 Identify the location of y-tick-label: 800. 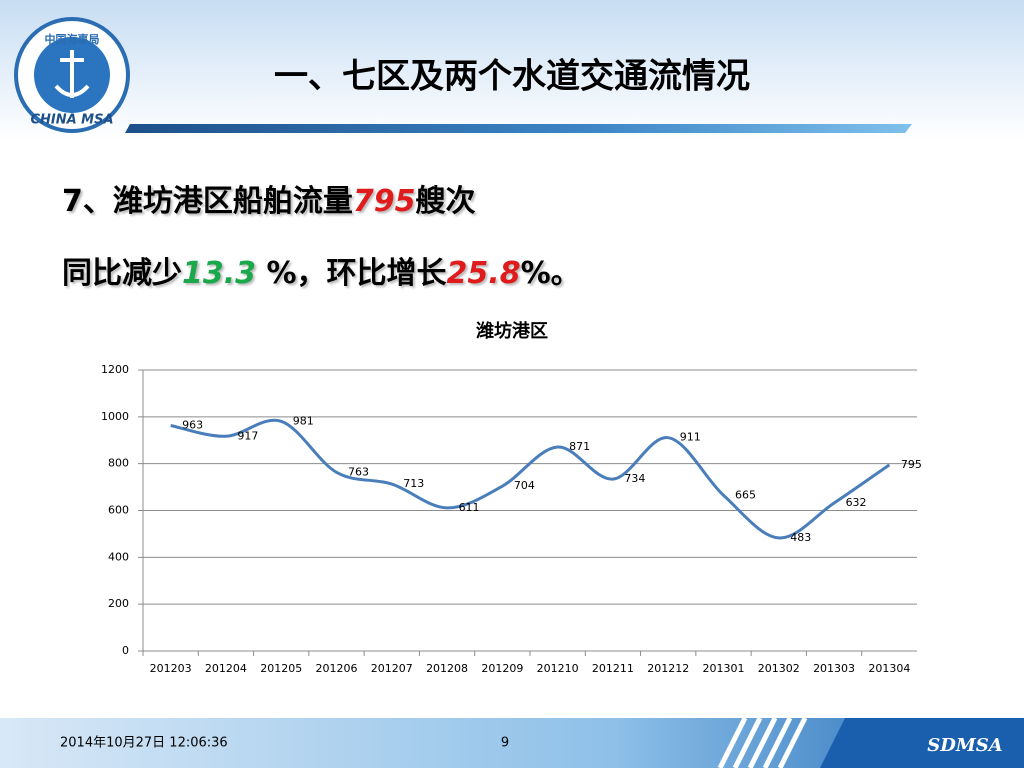
(118, 463).